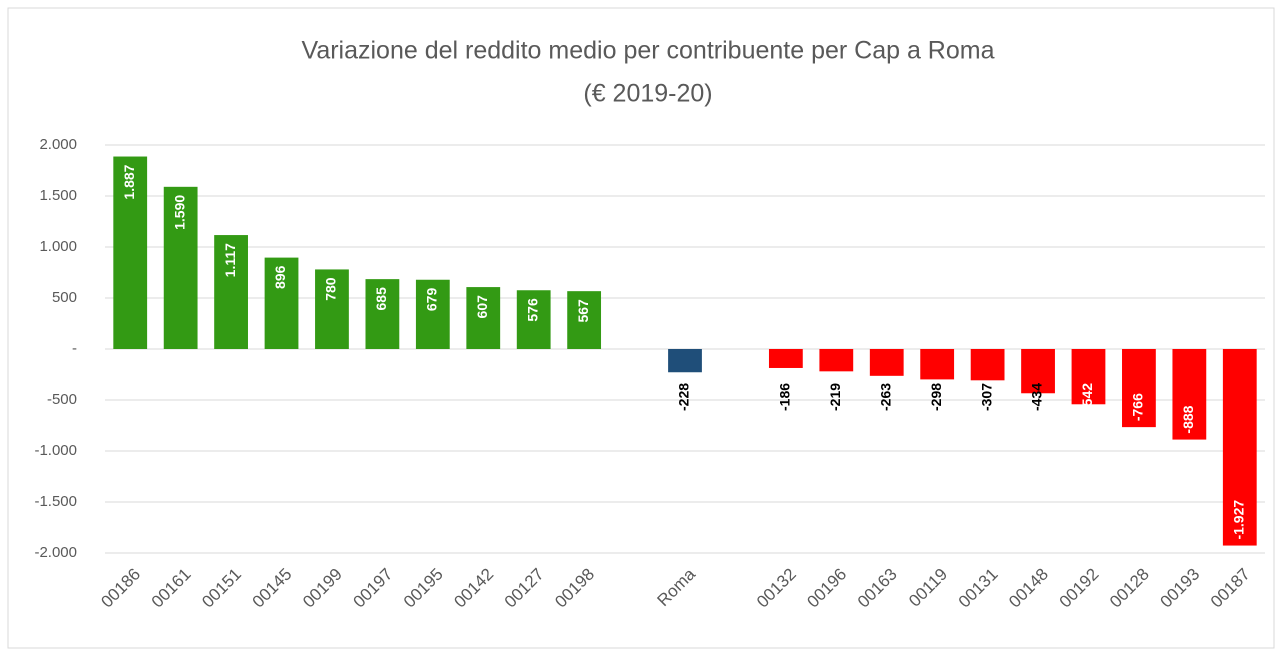 Image resolution: width=1282 pixels, height=652 pixels. Describe the element at coordinates (1037, 397) in the screenshot. I see `data-label: -434` at that location.